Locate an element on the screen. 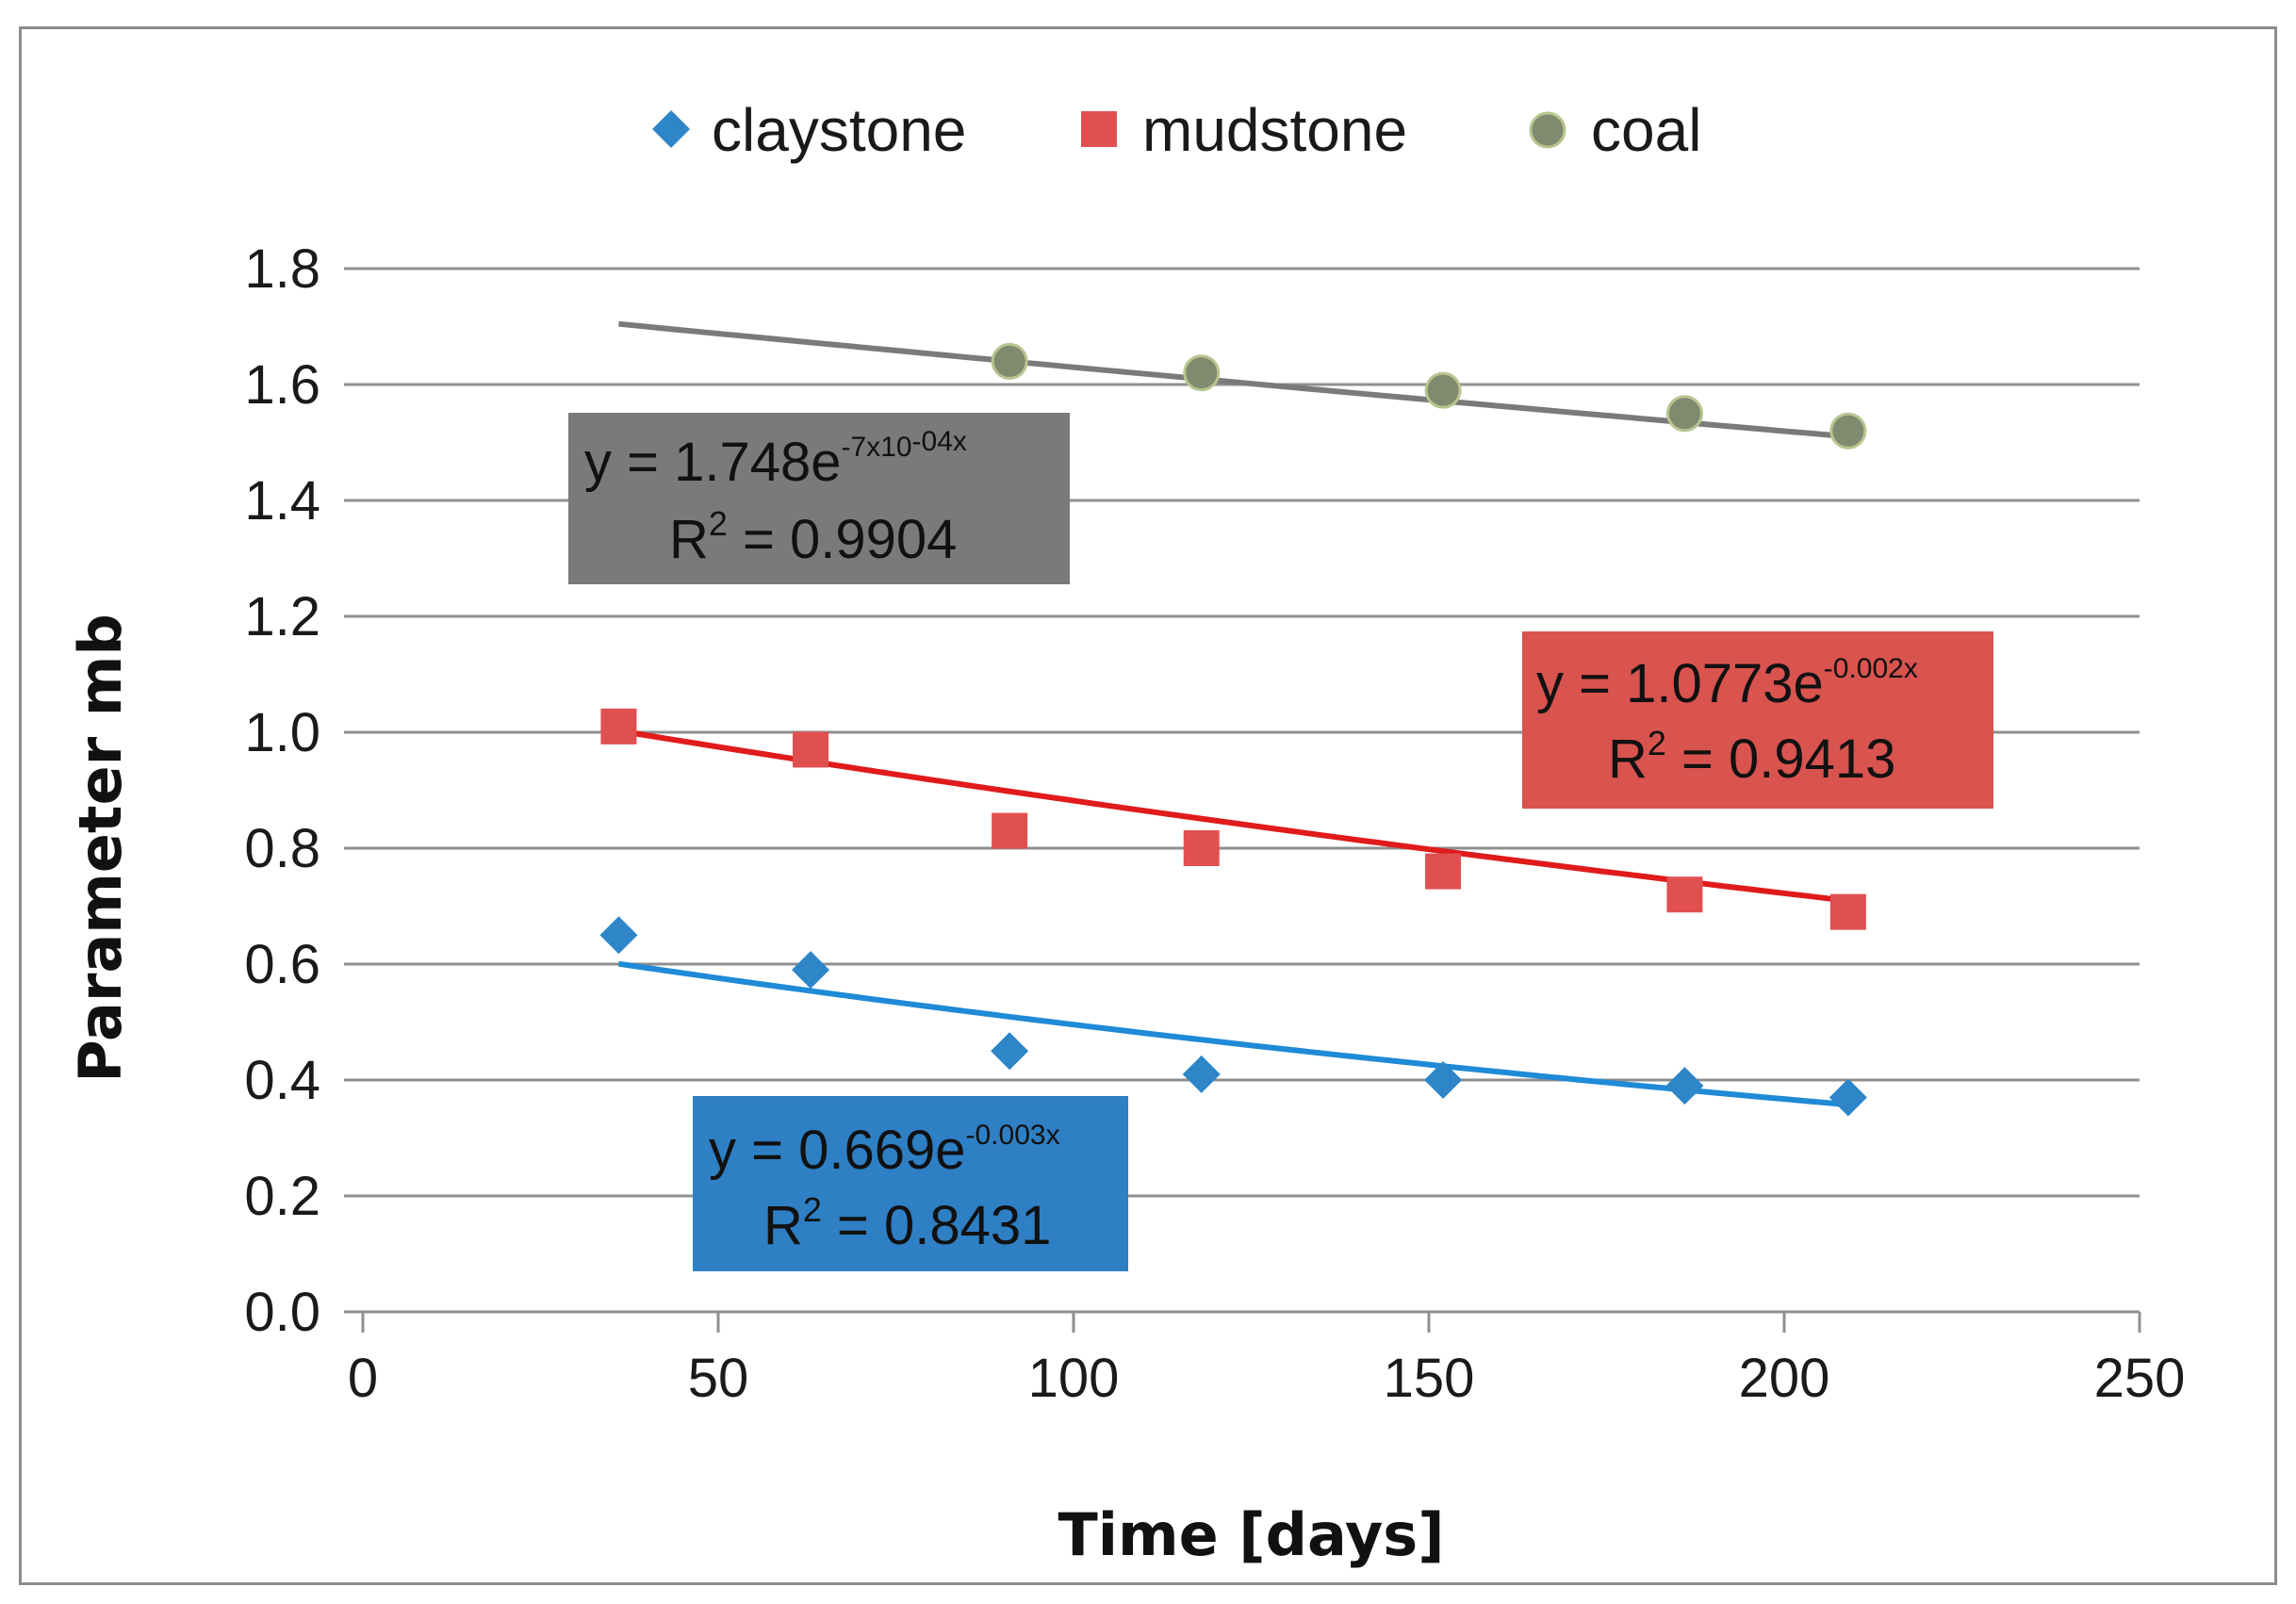 The width and height of the screenshot is (2296, 1604). r-squared-claystone: R2 = 0.8431 is located at coordinates (907, 1223).